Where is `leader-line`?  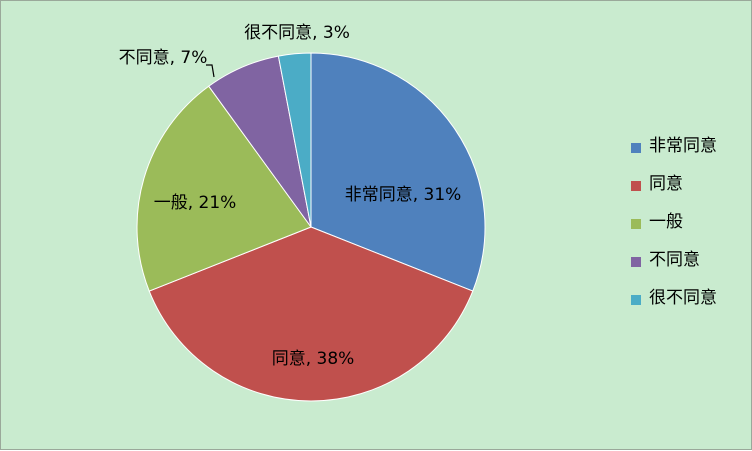
leader-line is located at coordinates (210, 71).